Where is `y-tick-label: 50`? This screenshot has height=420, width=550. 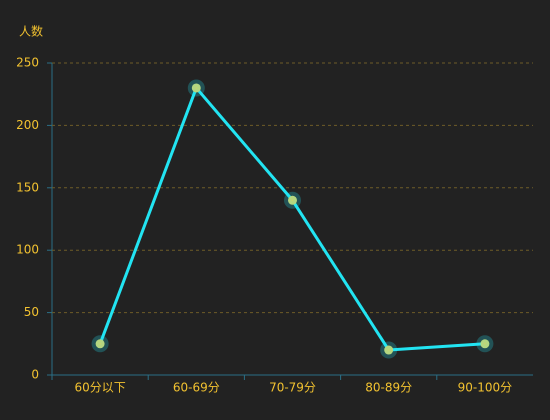 y-tick-label: 50 is located at coordinates (31, 312).